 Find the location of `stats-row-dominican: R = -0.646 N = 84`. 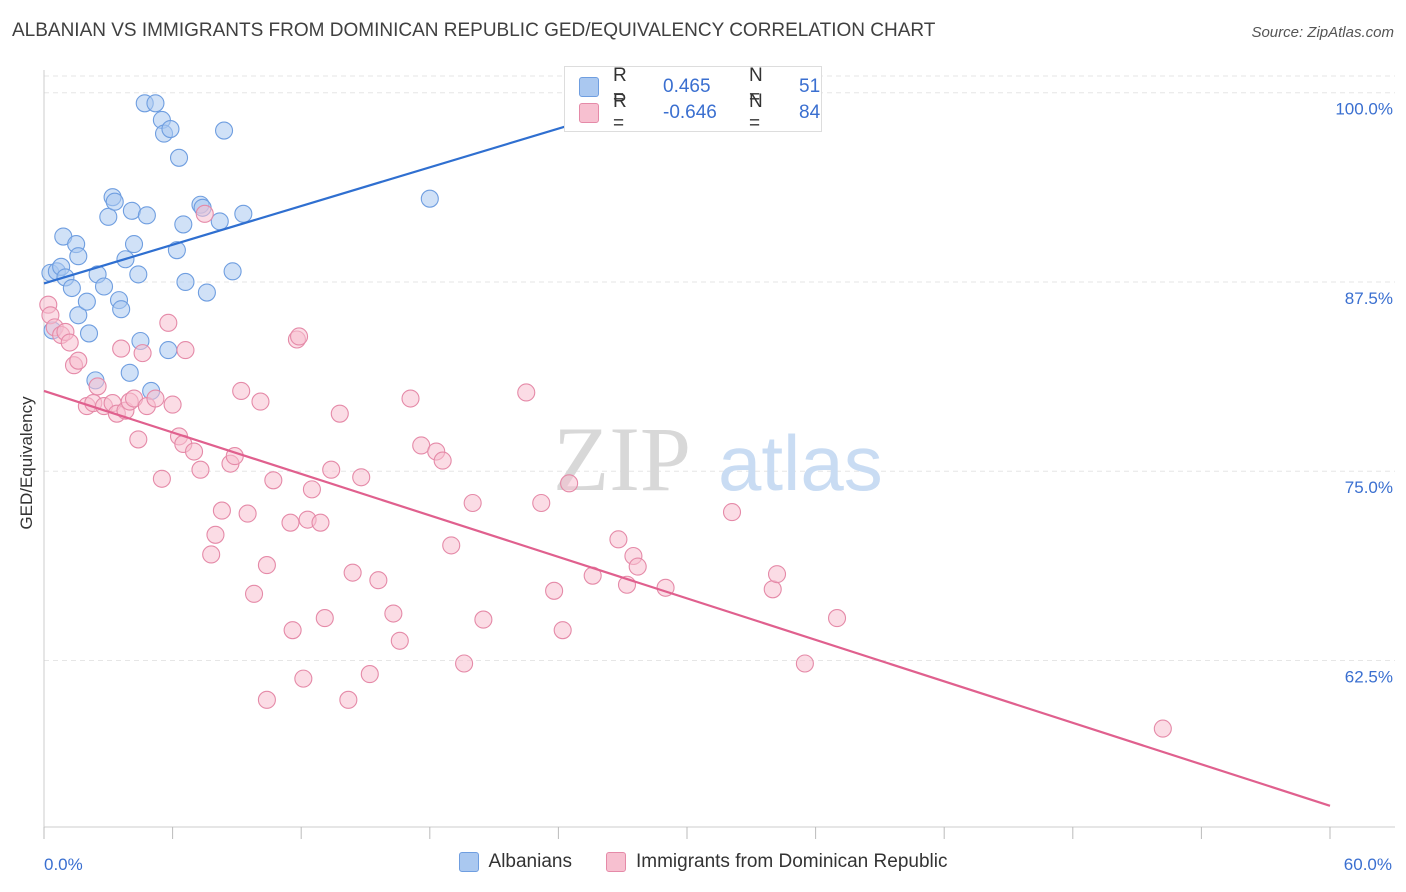

stats-row-dominican: R = -0.646 N = 84 is located at coordinates (699, 112).